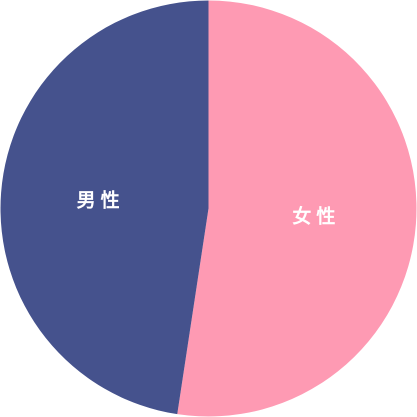 The image size is (417, 417). I want to click on label-male: 男性, so click(101, 199).